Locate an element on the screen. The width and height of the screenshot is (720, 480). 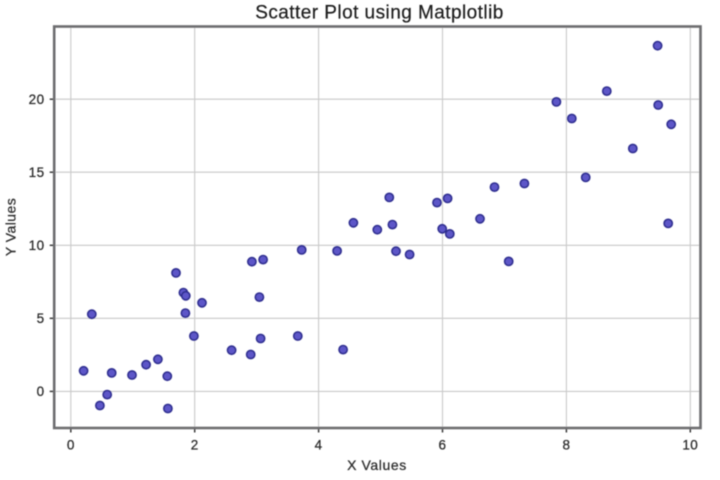
svg-text: 20 is located at coordinates (37, 99).